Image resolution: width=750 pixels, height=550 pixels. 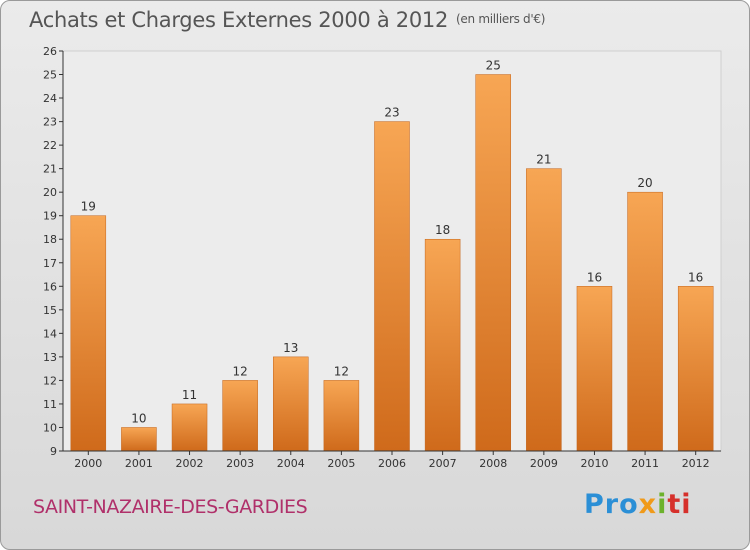 What do you see at coordinates (442, 230) in the screenshot?
I see `data-label: 18` at bounding box center [442, 230].